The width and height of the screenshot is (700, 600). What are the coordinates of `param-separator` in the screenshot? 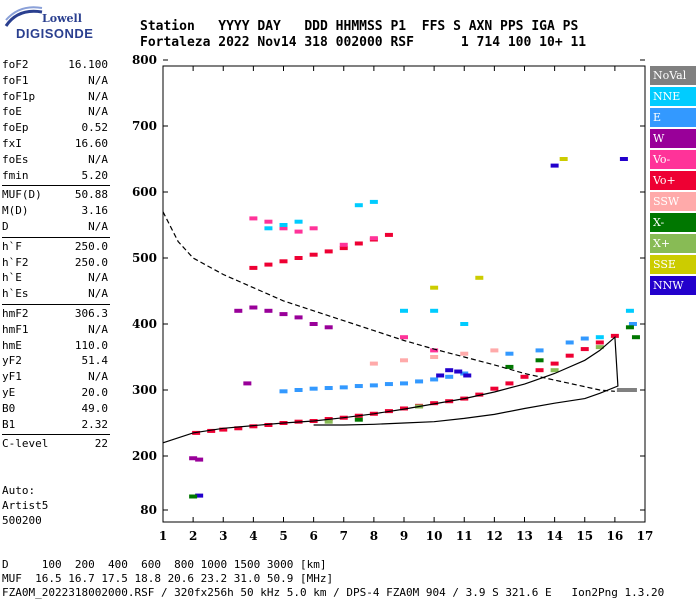 It's located at (56, 304).